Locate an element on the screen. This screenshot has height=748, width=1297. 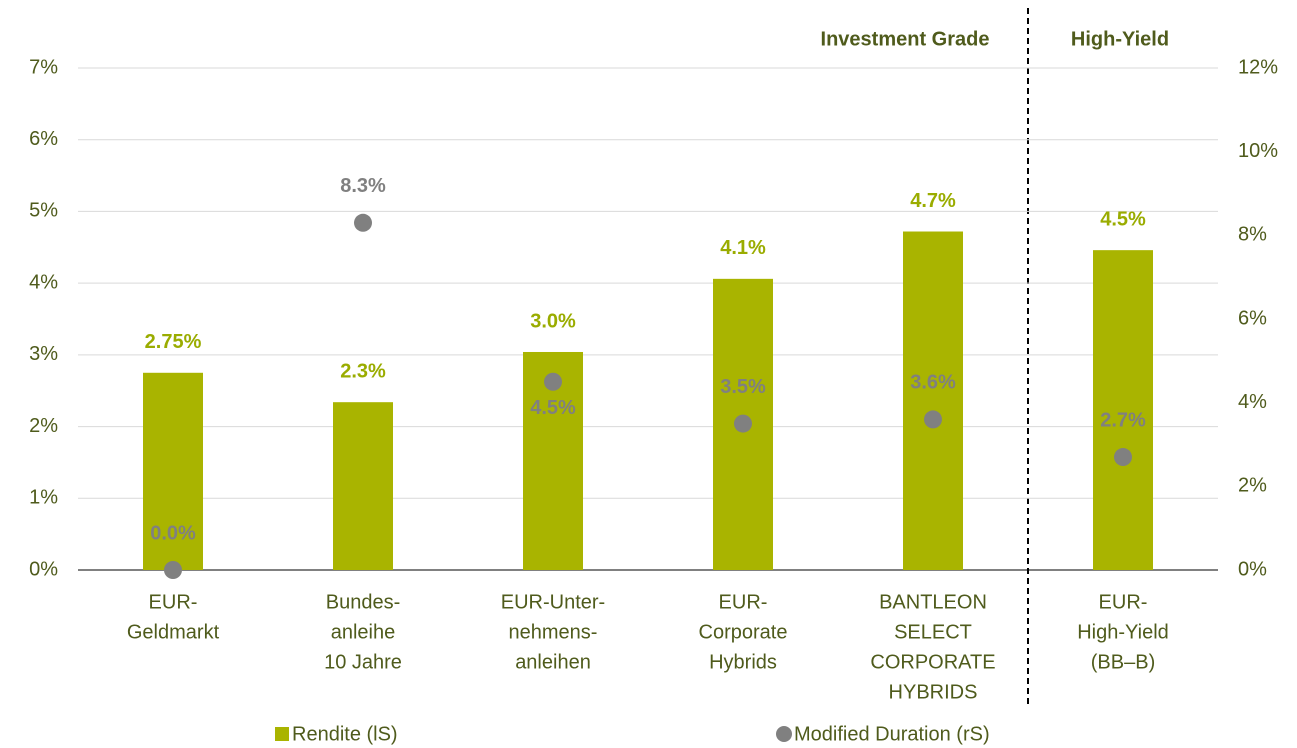
x-tick-label: CORPORATE is located at coordinates (932, 662).